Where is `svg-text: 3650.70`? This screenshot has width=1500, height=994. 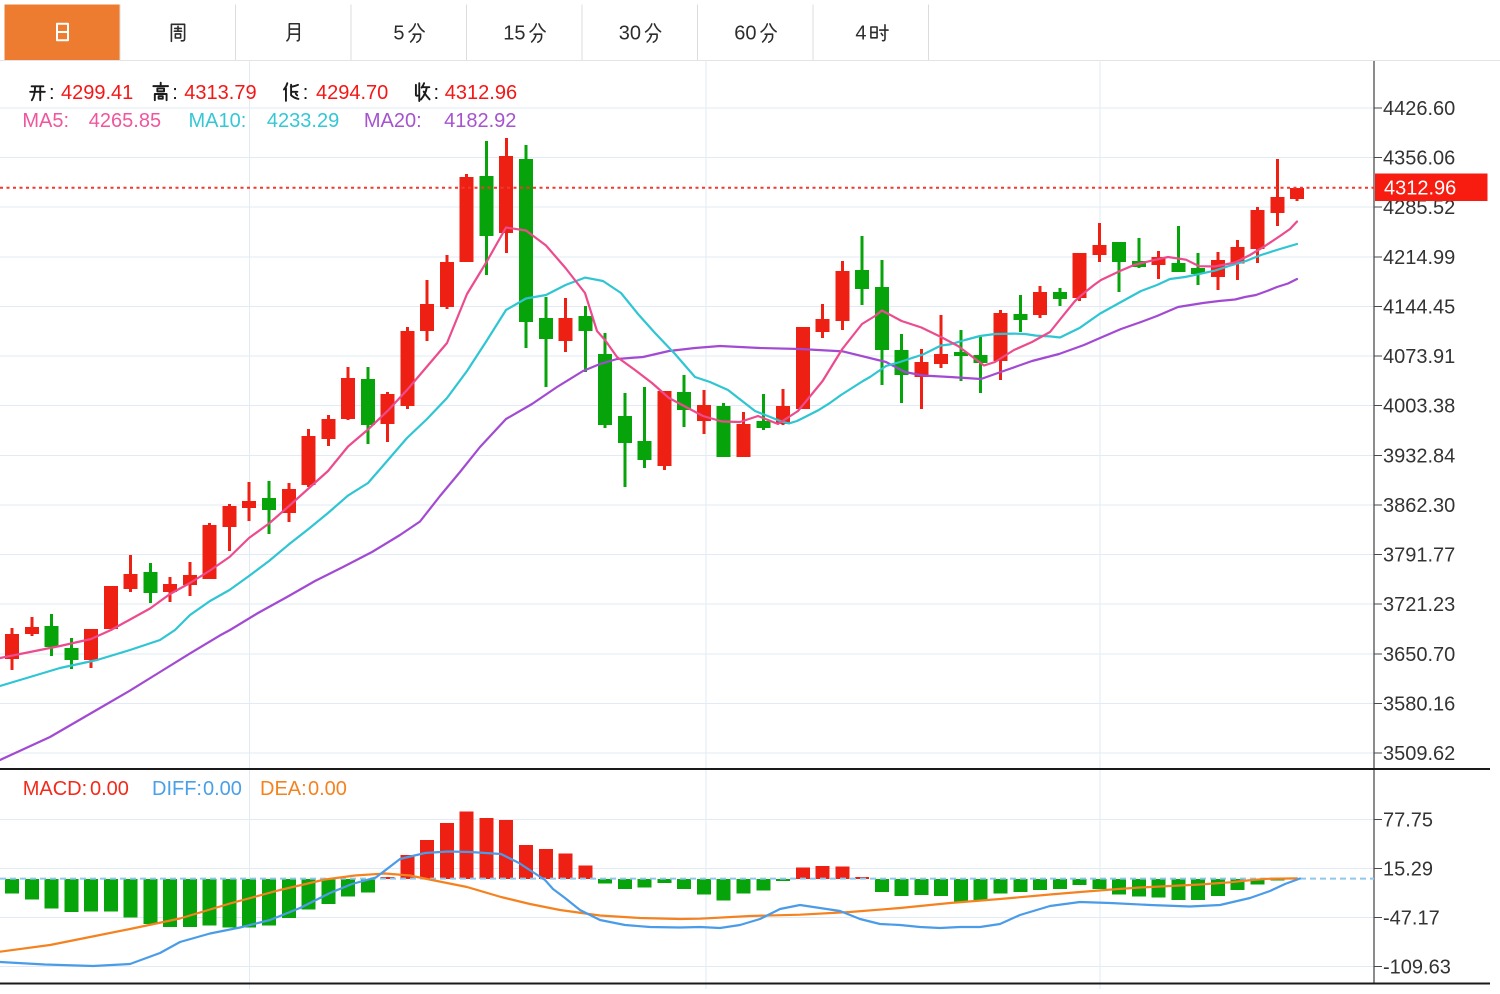
svg-text: 3650.70 is located at coordinates (1419, 655).